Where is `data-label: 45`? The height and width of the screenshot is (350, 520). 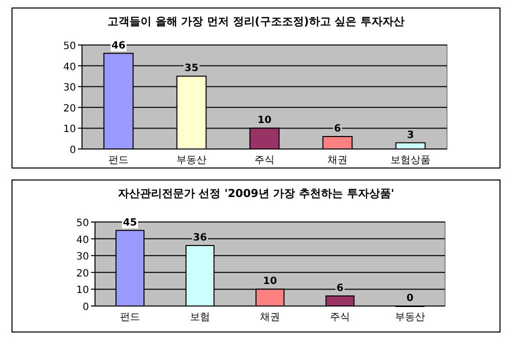
data-label: 45 is located at coordinates (130, 222).